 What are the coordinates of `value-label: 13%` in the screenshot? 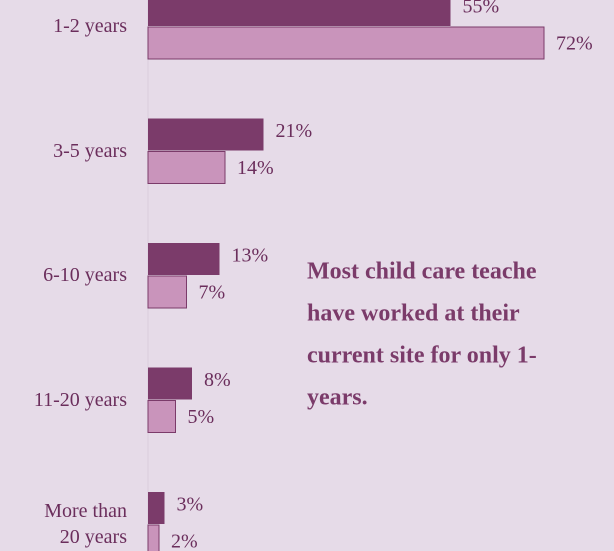 It's located at (250, 256).